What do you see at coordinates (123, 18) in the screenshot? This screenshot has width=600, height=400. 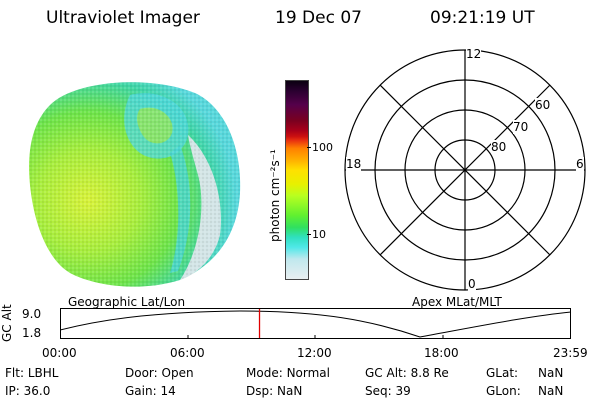 I see `instrument-title: Ultraviolet Imager` at bounding box center [123, 18].